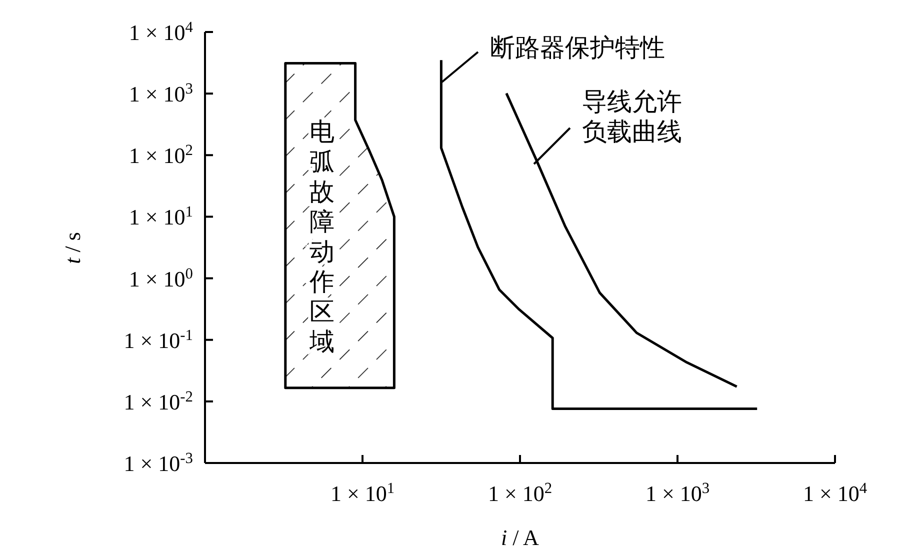 The image size is (922, 556). What do you see at coordinates (160, 155) in the screenshot?
I see `y-tick-label: 1 × 10$^{2}$` at bounding box center [160, 155].